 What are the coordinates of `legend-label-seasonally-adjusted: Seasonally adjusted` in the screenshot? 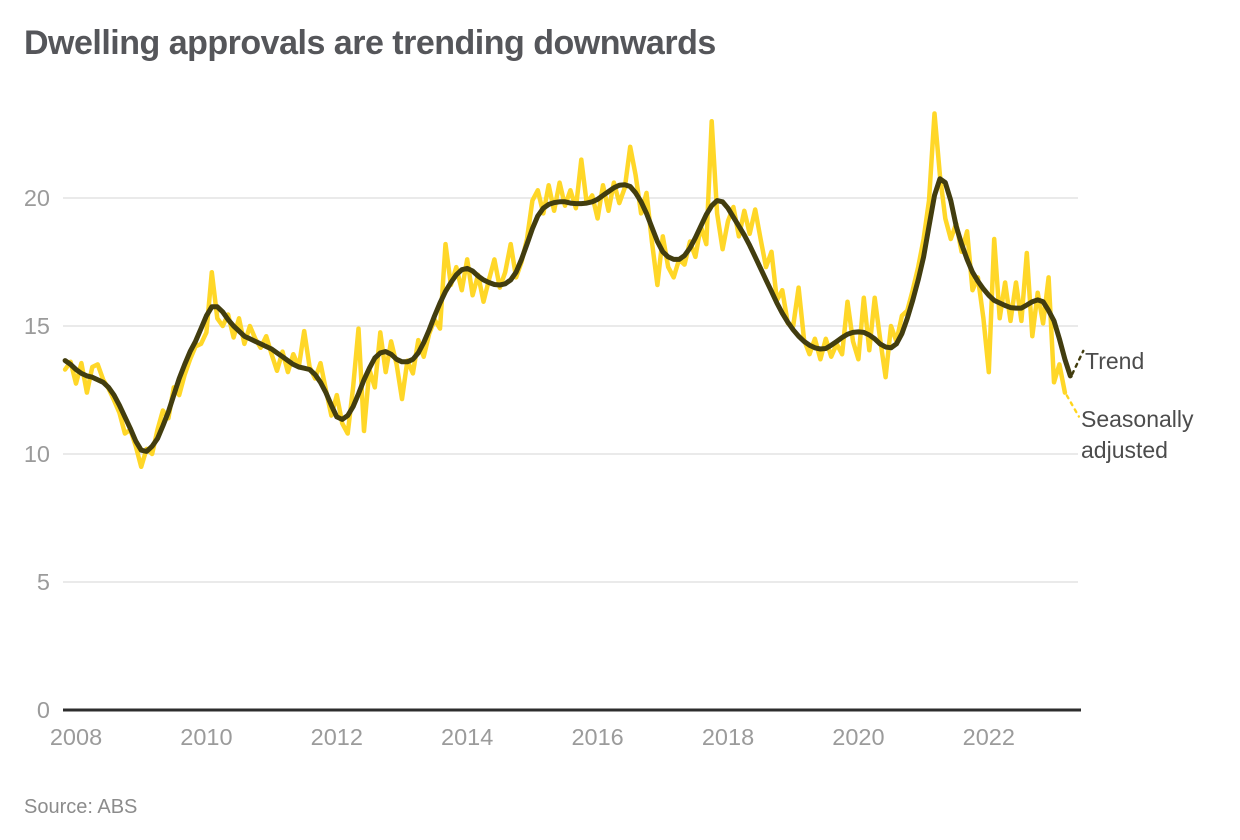 It's located at (1137, 434).